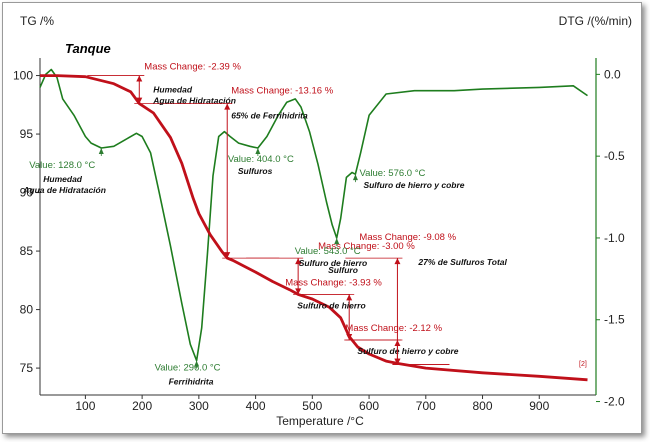 The image size is (650, 442). I want to click on peak-value-label: Value: 543.0 °C, so click(328, 251).